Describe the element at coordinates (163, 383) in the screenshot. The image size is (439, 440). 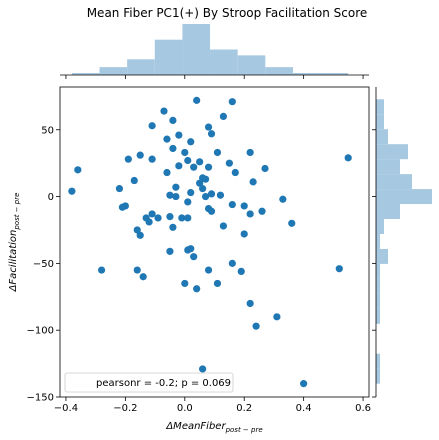
I see `legend-text: pearsonr = -0.2; p = 0.069` at that location.